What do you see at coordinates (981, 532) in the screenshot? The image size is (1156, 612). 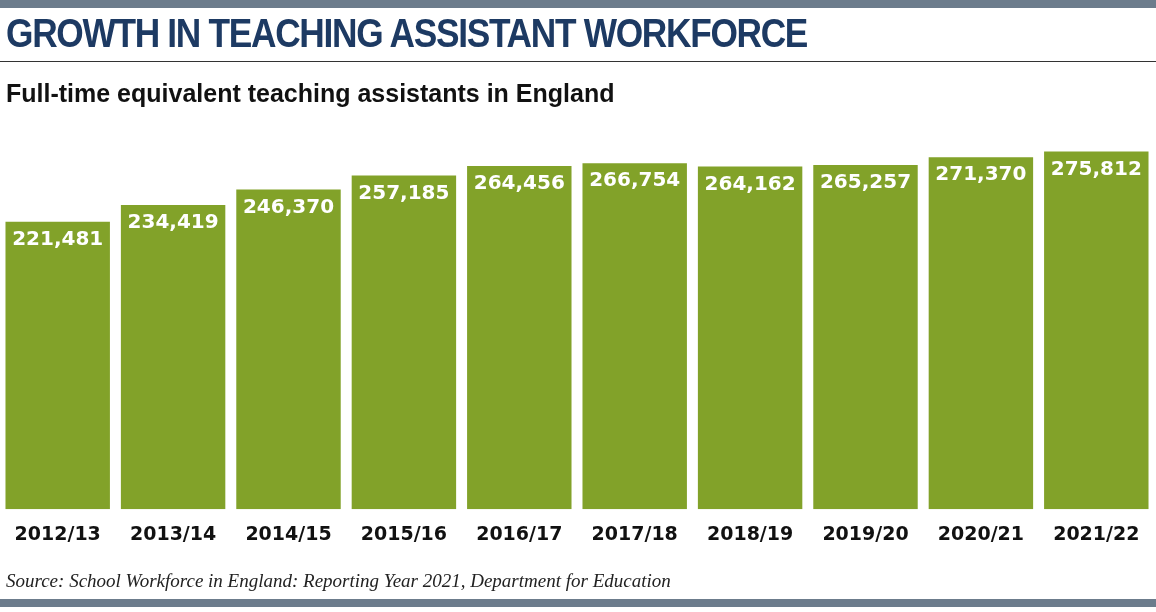 I see `x-tick-label: 2020/21` at bounding box center [981, 532].